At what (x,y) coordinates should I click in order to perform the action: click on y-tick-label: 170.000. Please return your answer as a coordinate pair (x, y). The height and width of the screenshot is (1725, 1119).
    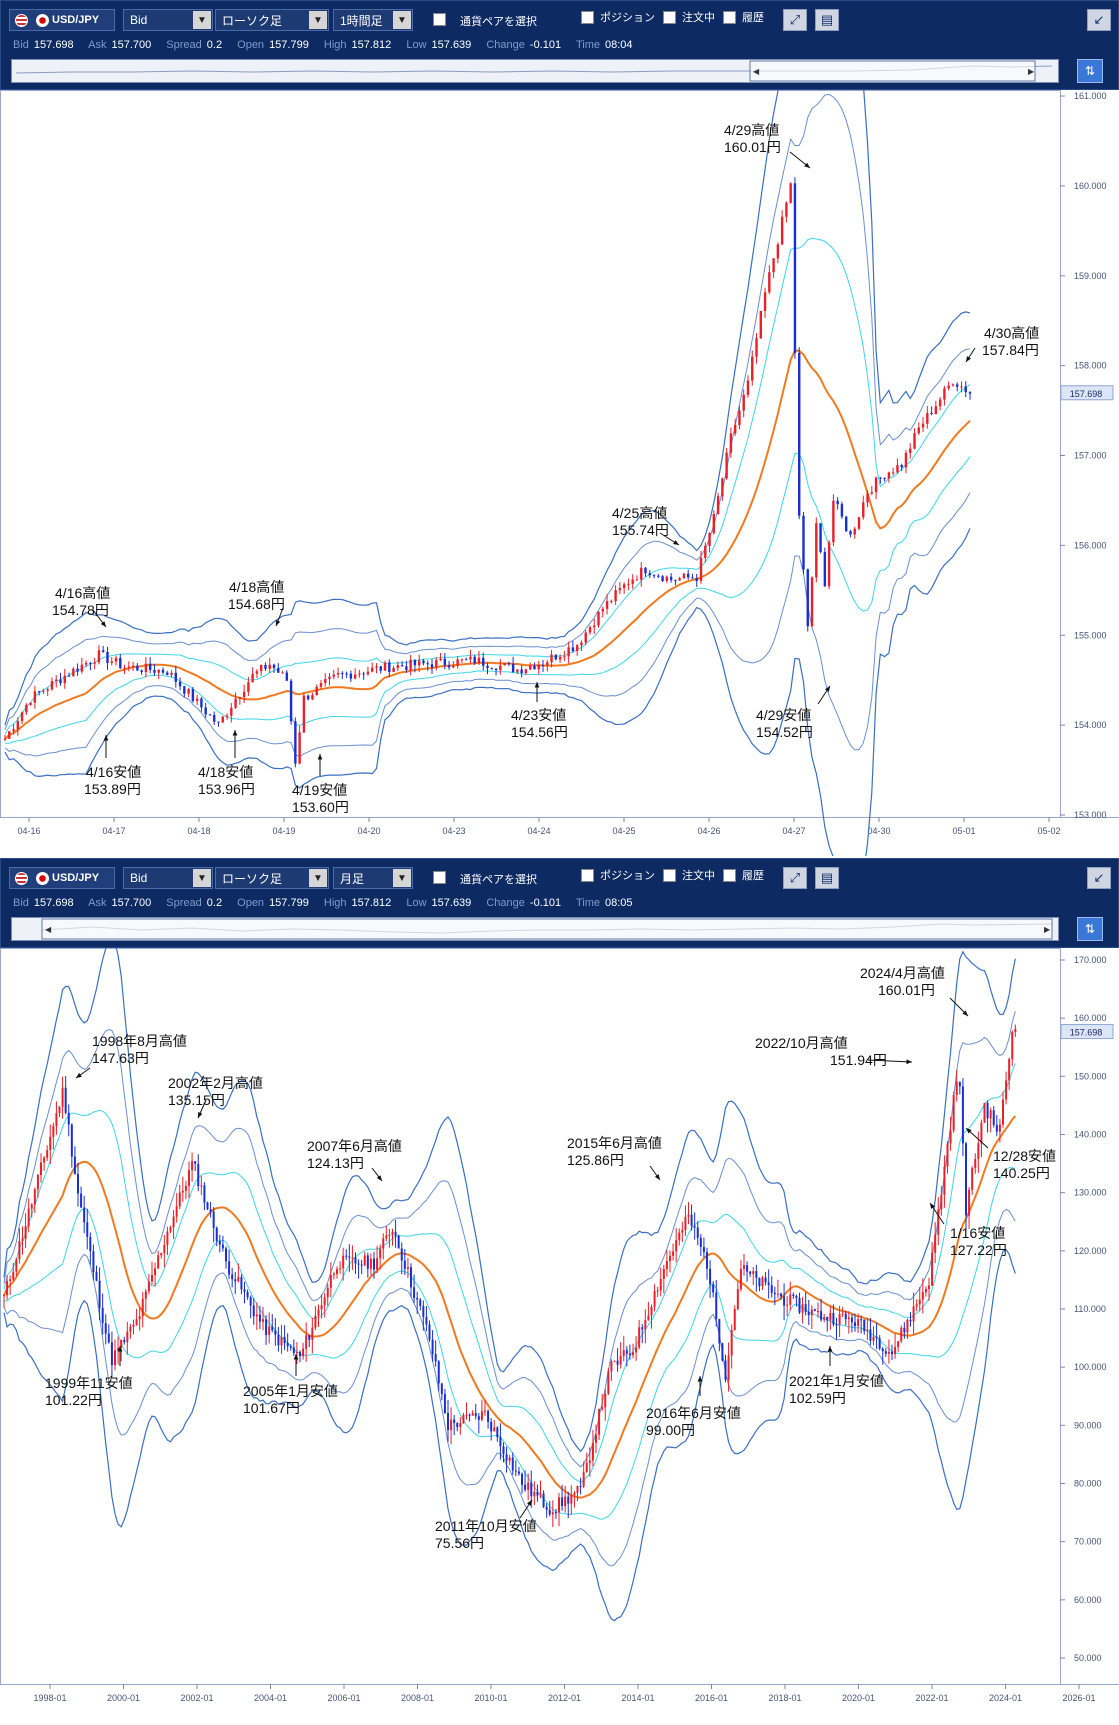
    Looking at the image, I should click on (1090, 960).